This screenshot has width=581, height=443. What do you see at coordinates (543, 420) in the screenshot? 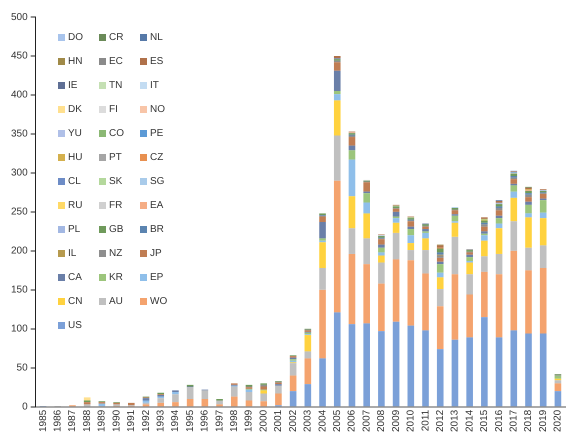
I see `x-tick-label: 2019` at bounding box center [543, 420].